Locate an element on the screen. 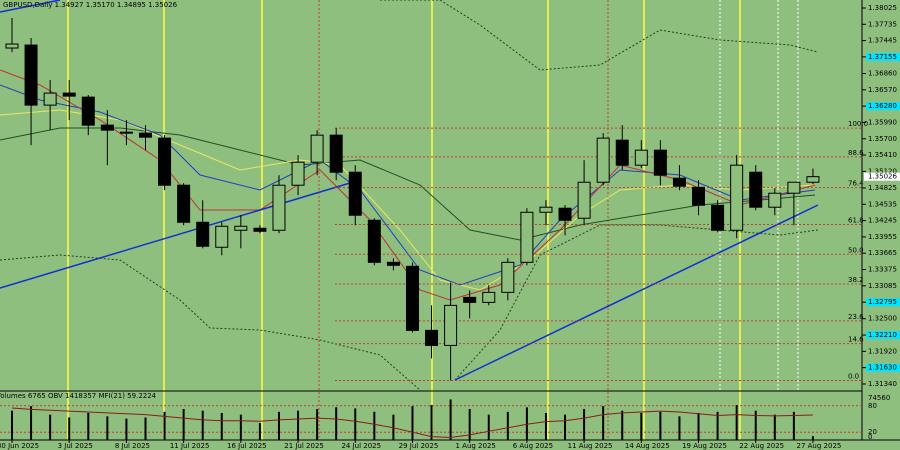  date-label: 30 Jun 2025 is located at coordinates (19, 446).